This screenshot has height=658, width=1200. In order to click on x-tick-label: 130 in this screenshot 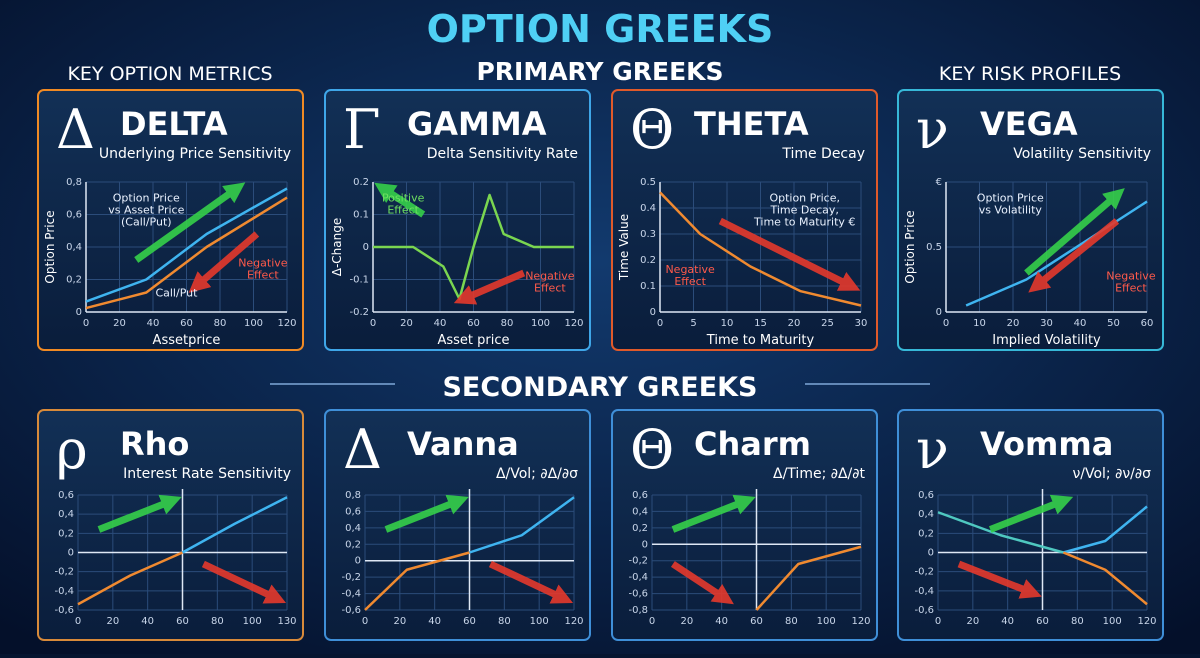, I will do `click(286, 621)`.